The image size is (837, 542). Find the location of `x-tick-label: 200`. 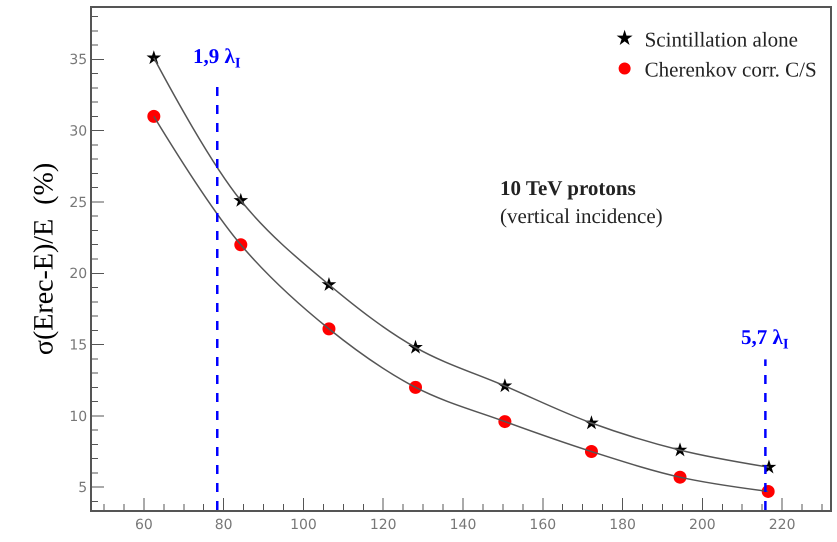

x-tick-label: 200 is located at coordinates (702, 524).